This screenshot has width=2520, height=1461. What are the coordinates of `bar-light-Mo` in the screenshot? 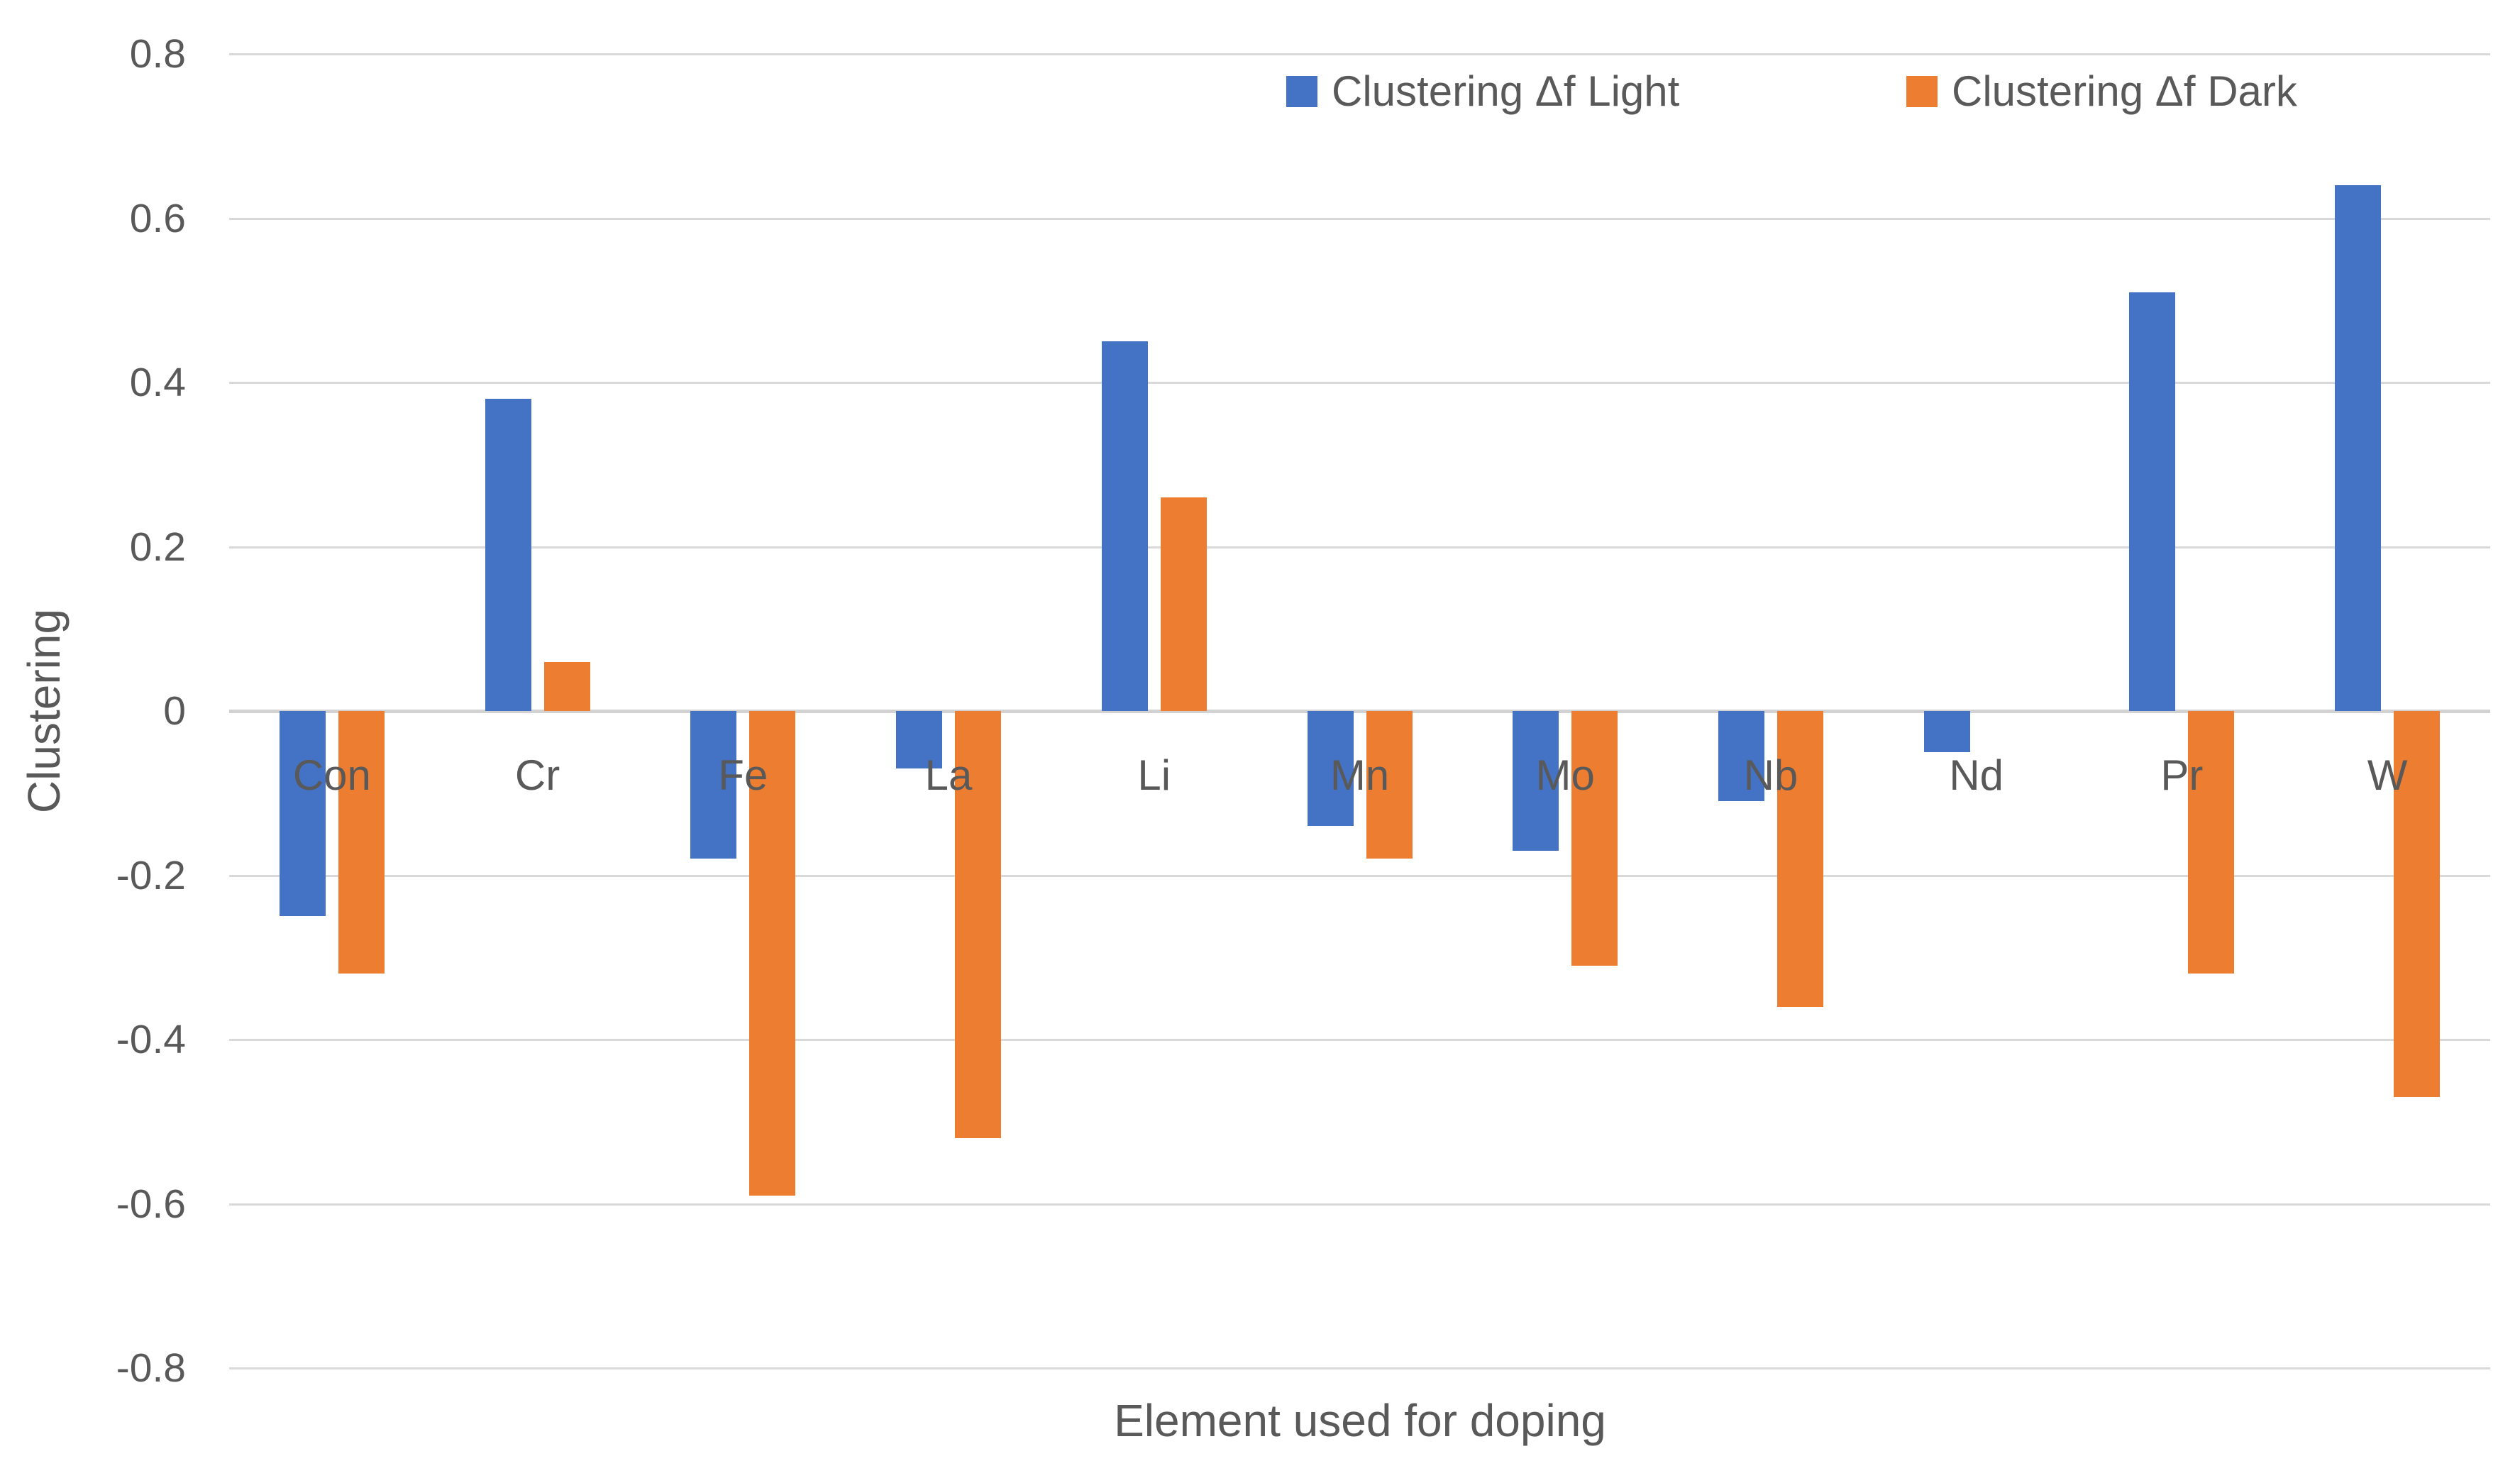 It's located at (1536, 781).